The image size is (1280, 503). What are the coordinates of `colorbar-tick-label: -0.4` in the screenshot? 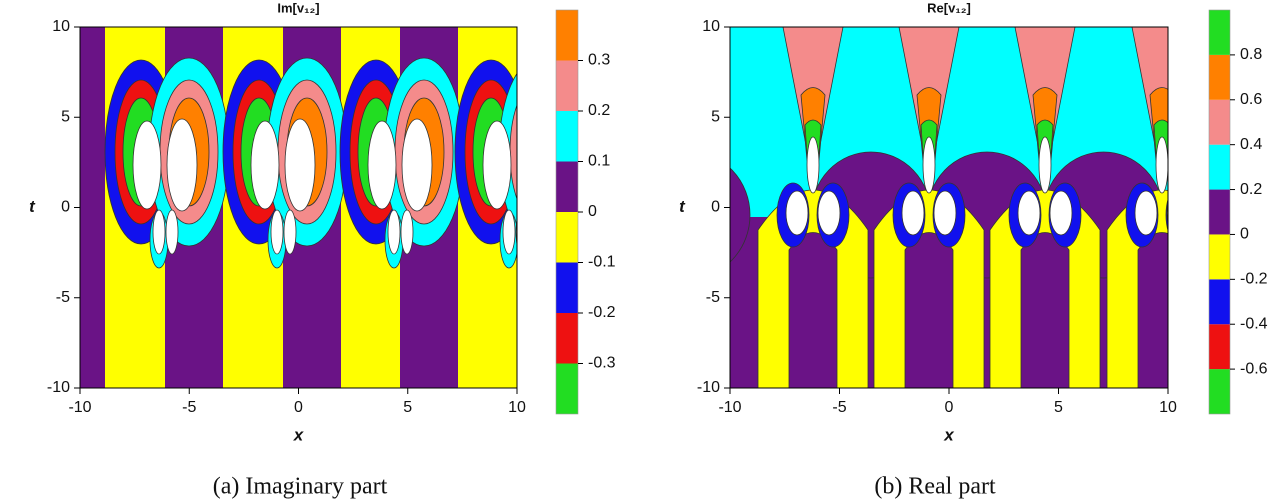 It's located at (1254, 323).